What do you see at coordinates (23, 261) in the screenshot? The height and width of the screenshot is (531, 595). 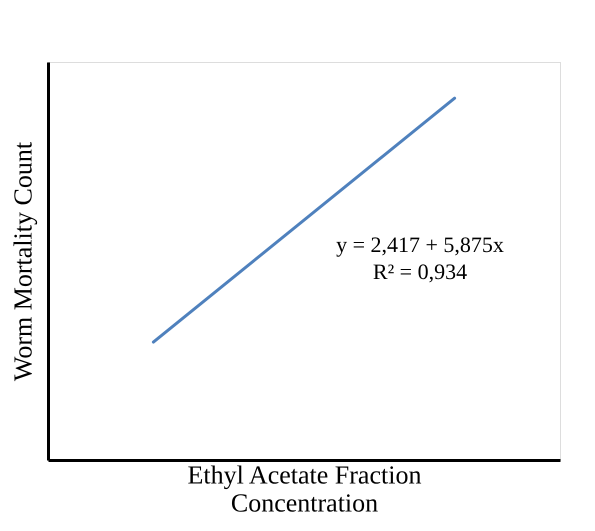 I see `y-axis-title: Worm Mortality Count` at bounding box center [23, 261].